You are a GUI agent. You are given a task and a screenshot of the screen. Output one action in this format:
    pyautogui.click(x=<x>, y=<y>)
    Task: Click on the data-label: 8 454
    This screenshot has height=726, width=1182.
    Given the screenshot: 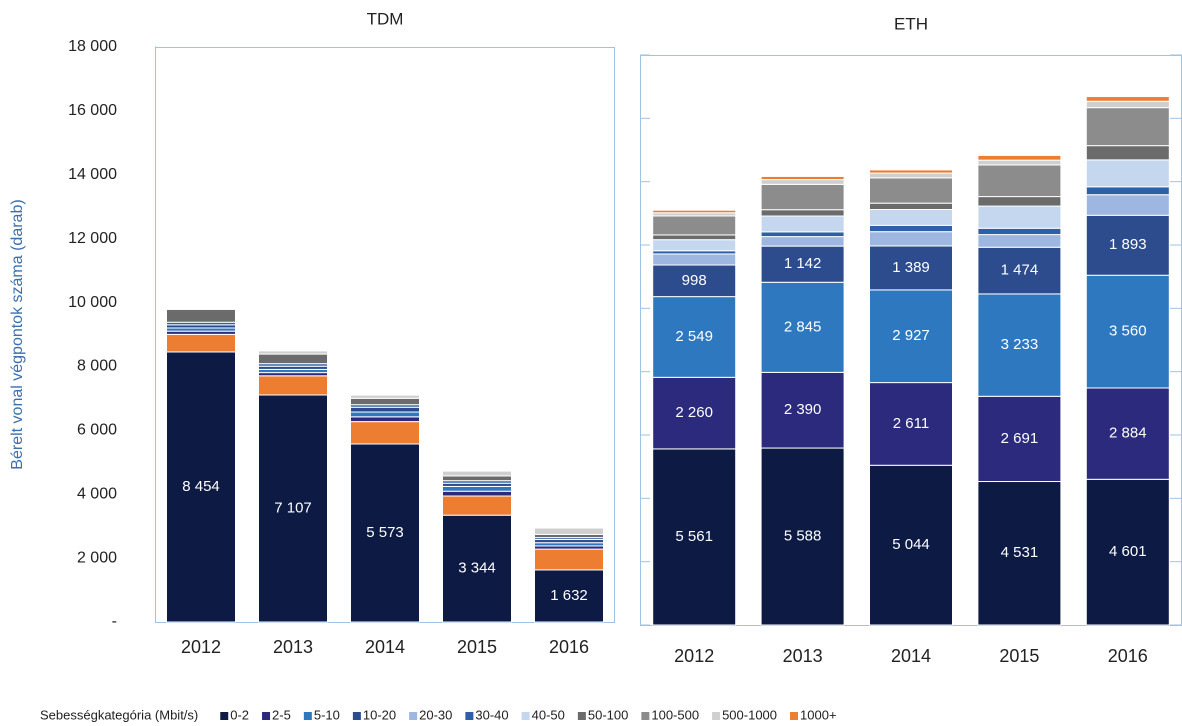 What is the action you would take?
    pyautogui.click(x=201, y=486)
    